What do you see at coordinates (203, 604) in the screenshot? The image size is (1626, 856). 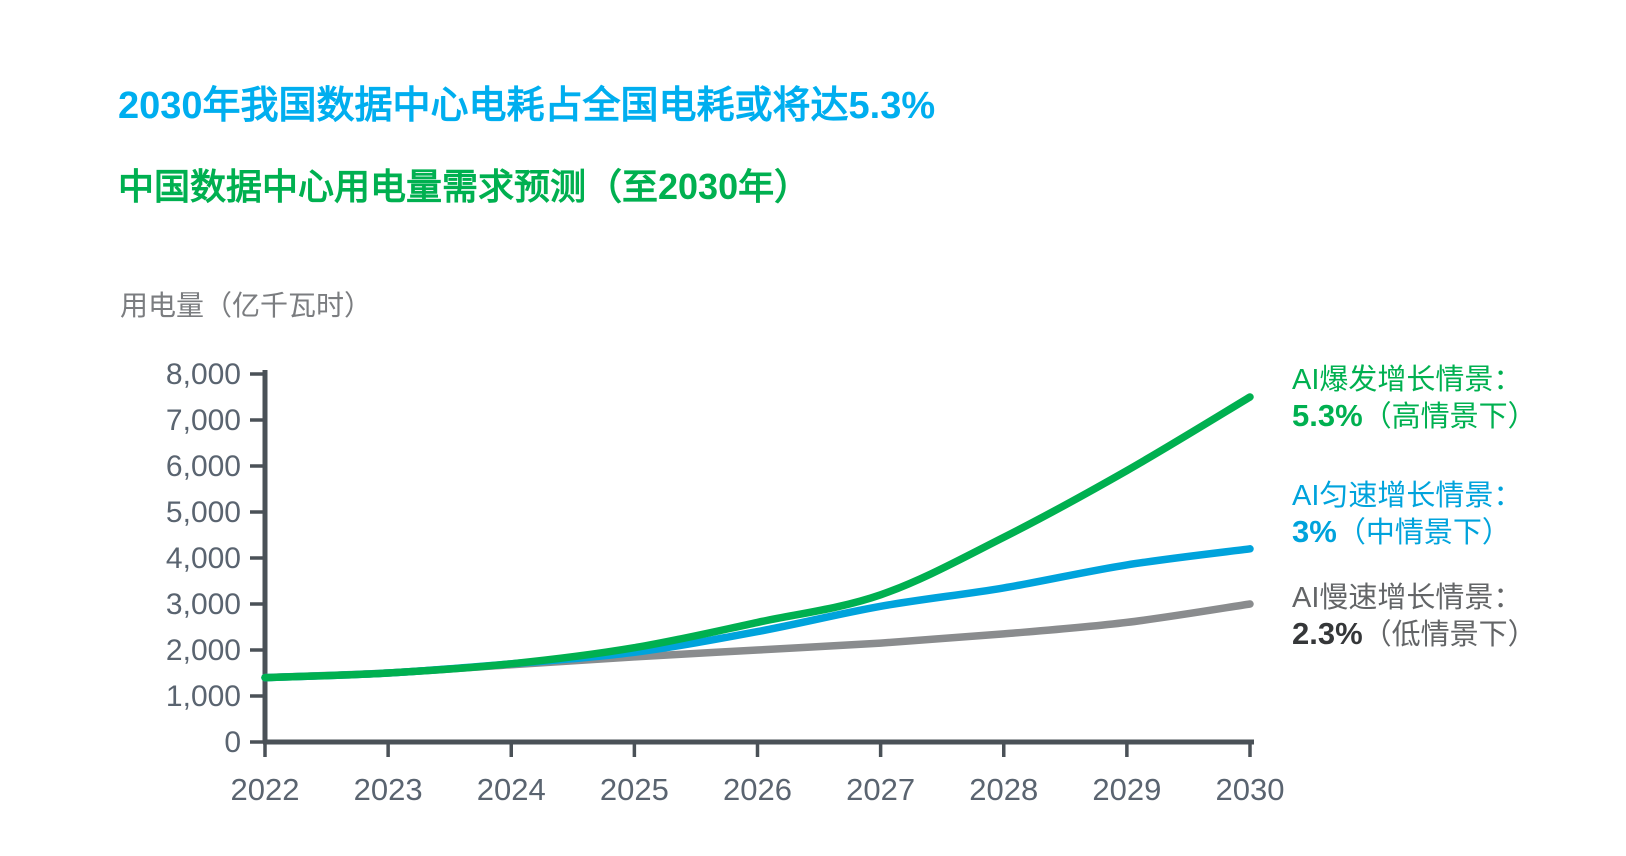 I see `svg-text: 3,000` at bounding box center [203, 604].